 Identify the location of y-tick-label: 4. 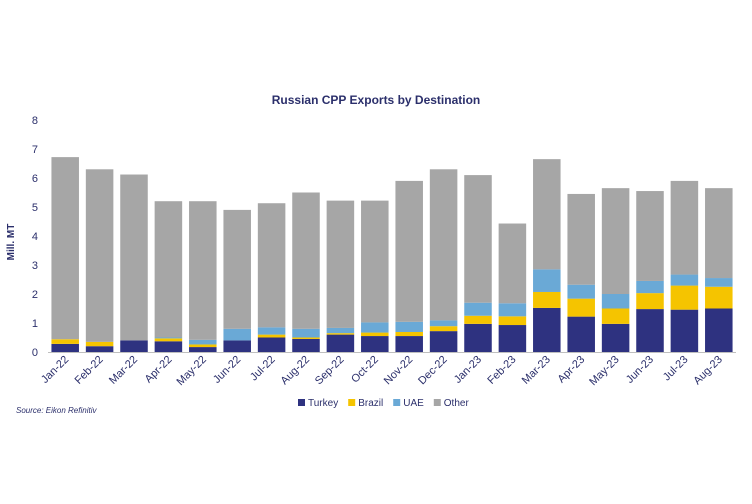
(35, 237).